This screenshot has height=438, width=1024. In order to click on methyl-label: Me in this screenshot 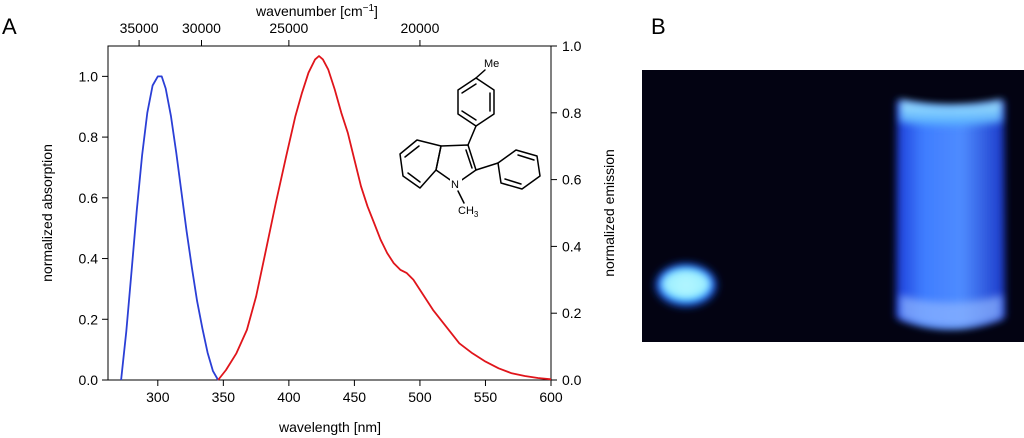, I will do `click(491, 64)`.